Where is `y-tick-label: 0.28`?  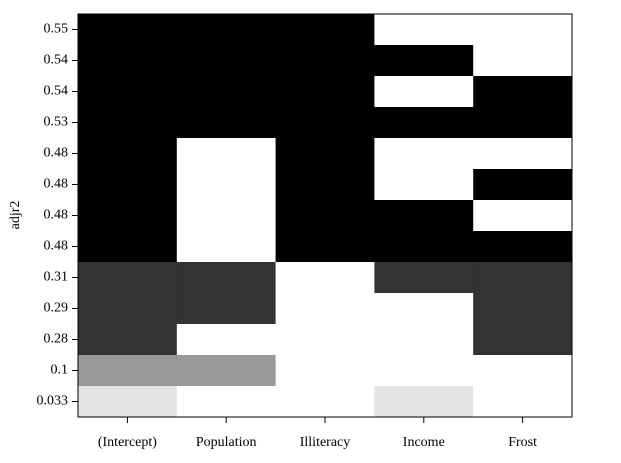 y-tick-label: 0.28 is located at coordinates (56, 339).